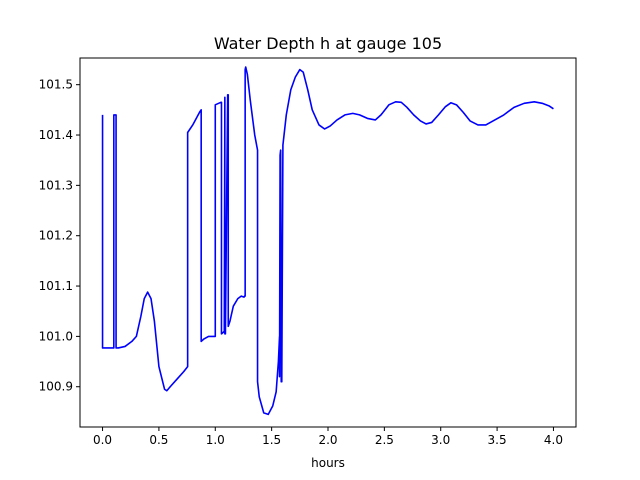  What do you see at coordinates (56, 135) in the screenshot?
I see `y-tick-label: 101.4` at bounding box center [56, 135].